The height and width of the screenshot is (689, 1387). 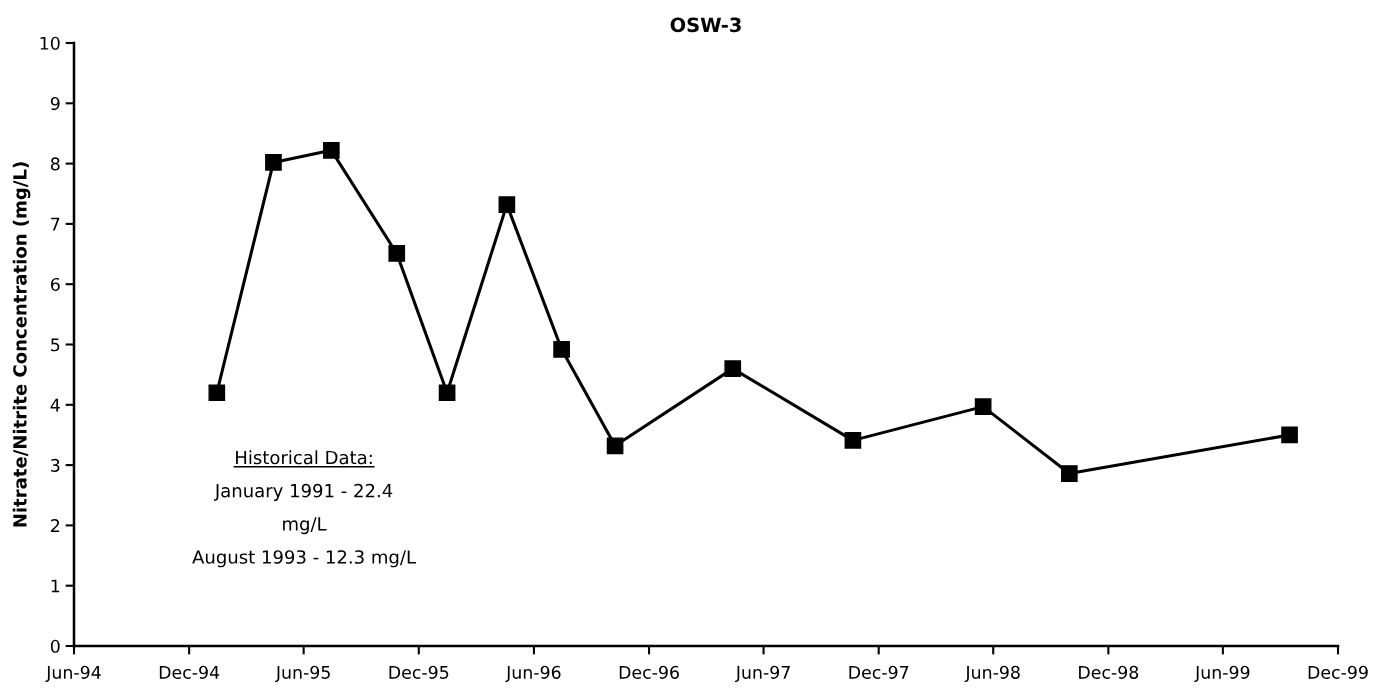 What do you see at coordinates (305, 526) in the screenshot?
I see `annotation: mg/L` at bounding box center [305, 526].